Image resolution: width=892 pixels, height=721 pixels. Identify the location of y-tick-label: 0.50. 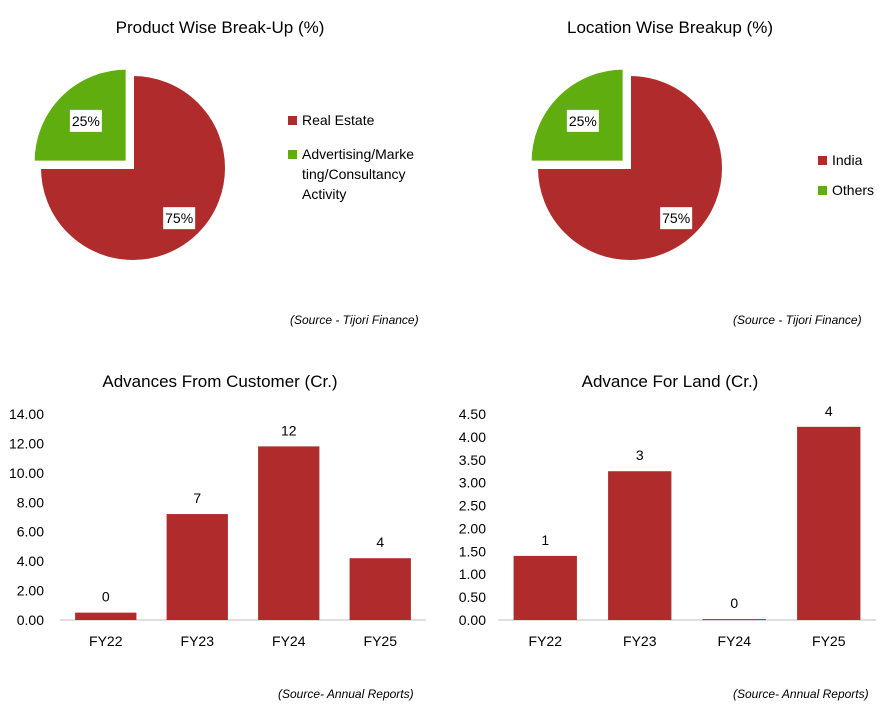
(472, 597).